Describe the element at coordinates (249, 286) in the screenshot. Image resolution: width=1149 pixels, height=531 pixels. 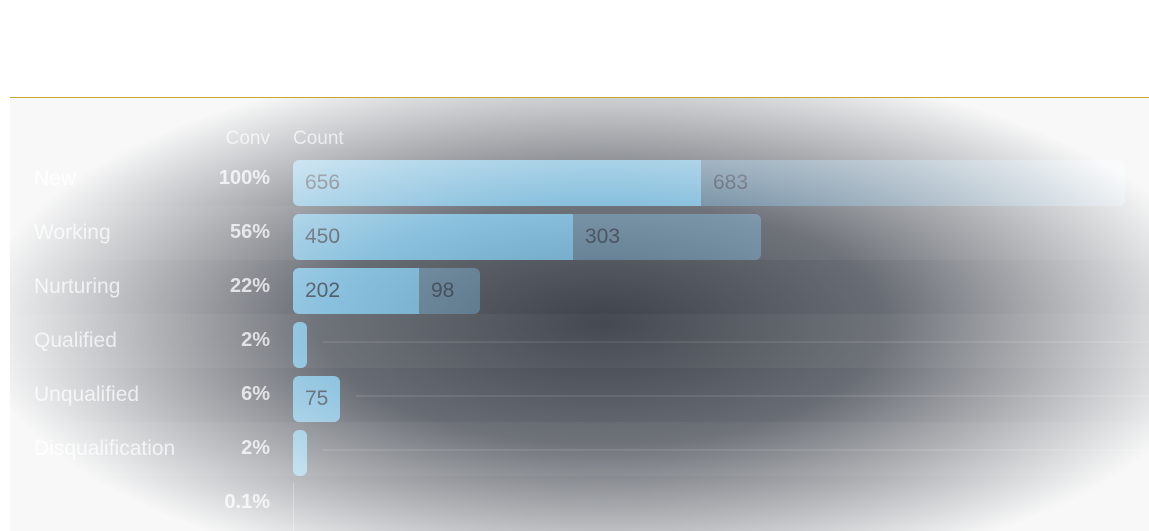
I see `conversion-value: 22%` at that location.